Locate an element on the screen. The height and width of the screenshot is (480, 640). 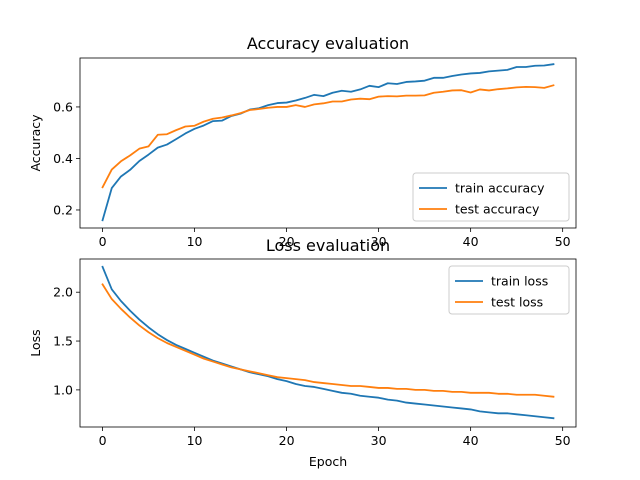
y-tick-label: 1.0 is located at coordinates (63, 389).